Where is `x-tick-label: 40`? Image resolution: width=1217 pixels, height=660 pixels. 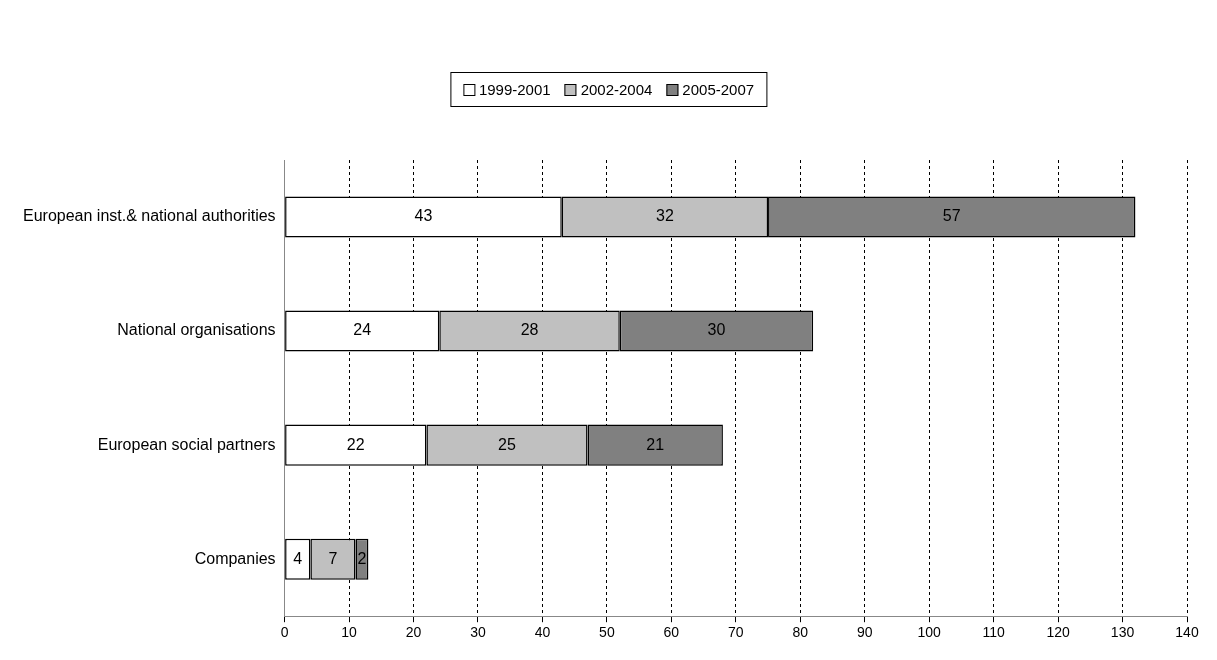
x-tick-label: 40 is located at coordinates (542, 632).